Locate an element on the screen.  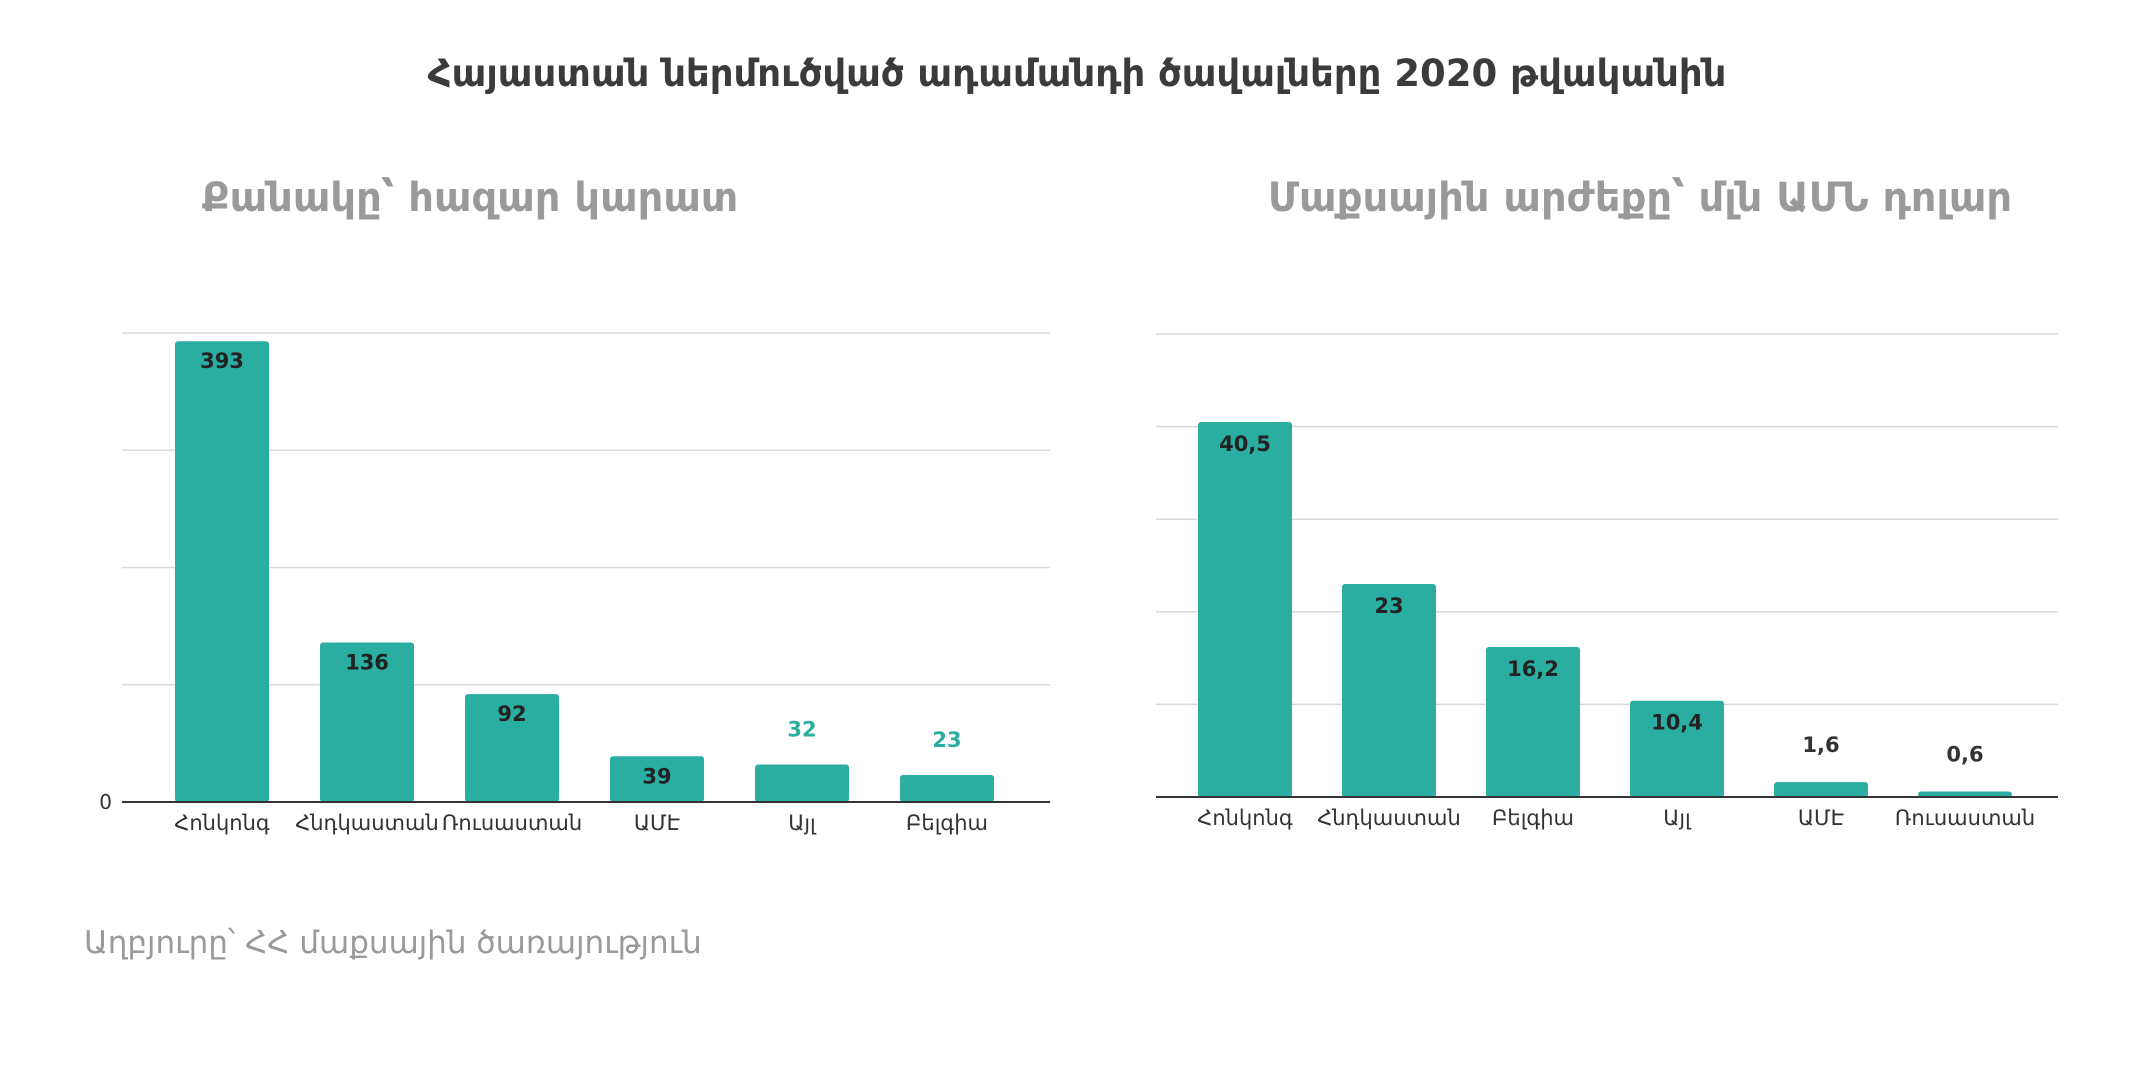
value-value-label: 16,2 is located at coordinates (1533, 669).